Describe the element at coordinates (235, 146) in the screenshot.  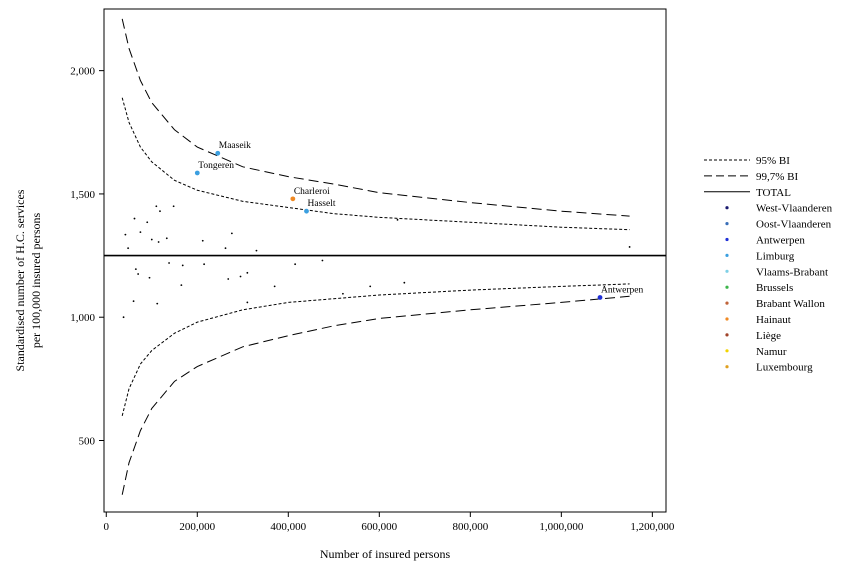
I see `point-label: Maaseik` at that location.